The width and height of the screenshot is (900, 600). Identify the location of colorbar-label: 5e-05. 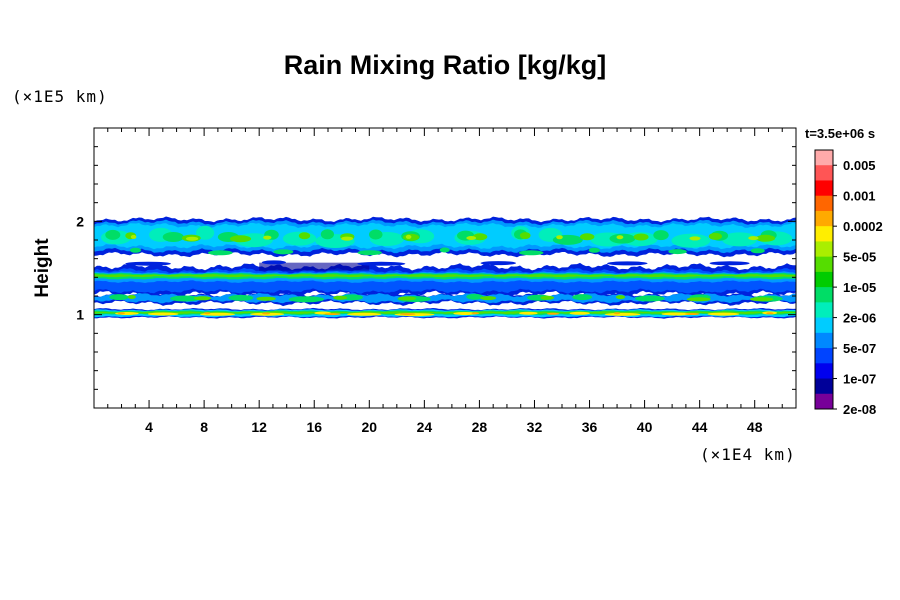
(859, 257).